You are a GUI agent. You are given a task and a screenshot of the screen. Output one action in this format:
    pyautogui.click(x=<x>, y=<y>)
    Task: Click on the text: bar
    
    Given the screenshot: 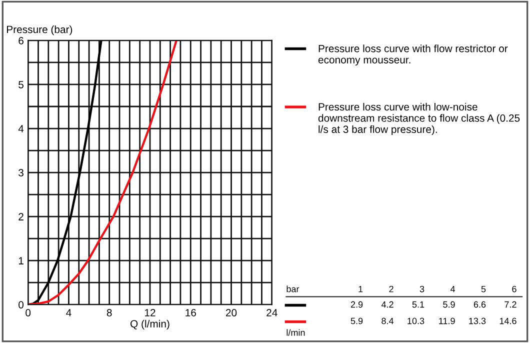 What is the action you would take?
    pyautogui.click(x=293, y=289)
    